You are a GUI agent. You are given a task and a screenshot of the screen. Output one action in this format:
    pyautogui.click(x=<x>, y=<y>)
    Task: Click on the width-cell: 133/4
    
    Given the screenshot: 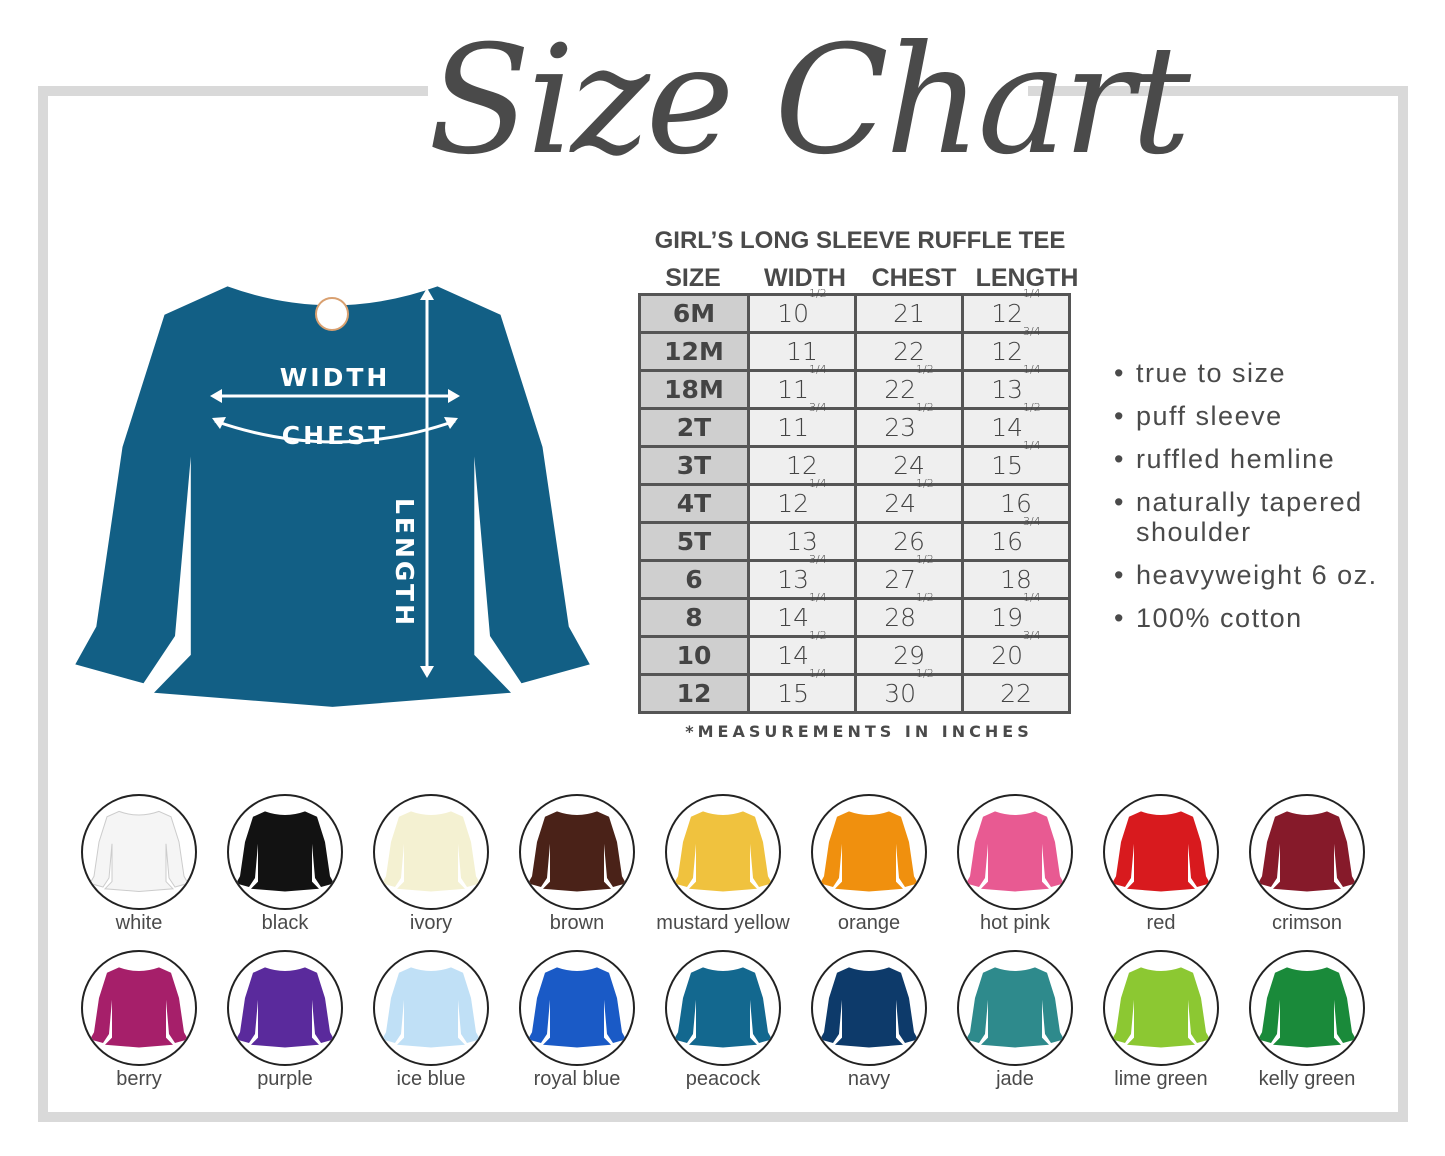 What is the action you would take?
    pyautogui.click(x=802, y=577)
    